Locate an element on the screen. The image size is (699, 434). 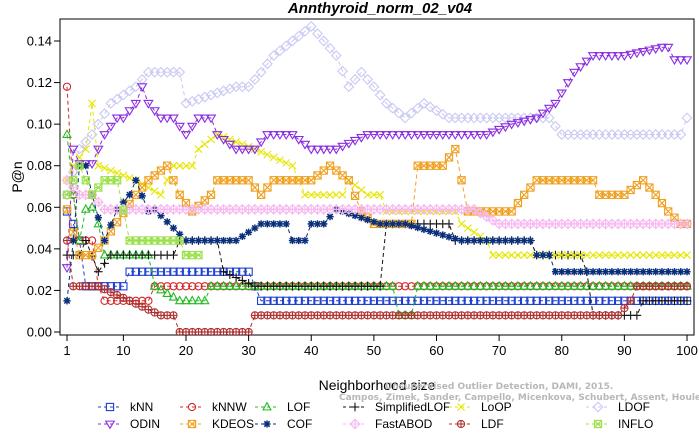
data-point-fastabod is located at coordinates (474, 209).